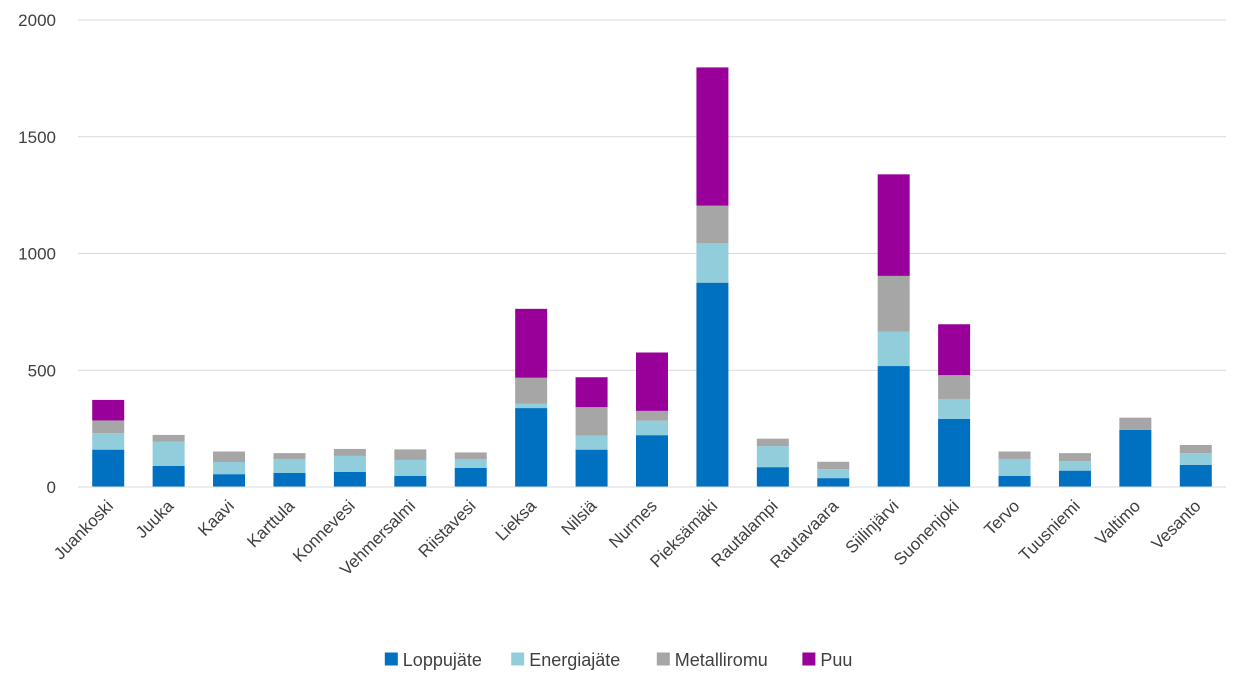 This screenshot has width=1234, height=693. What do you see at coordinates (1176, 524) in the screenshot?
I see `x-tick-label: Vesanto` at bounding box center [1176, 524].